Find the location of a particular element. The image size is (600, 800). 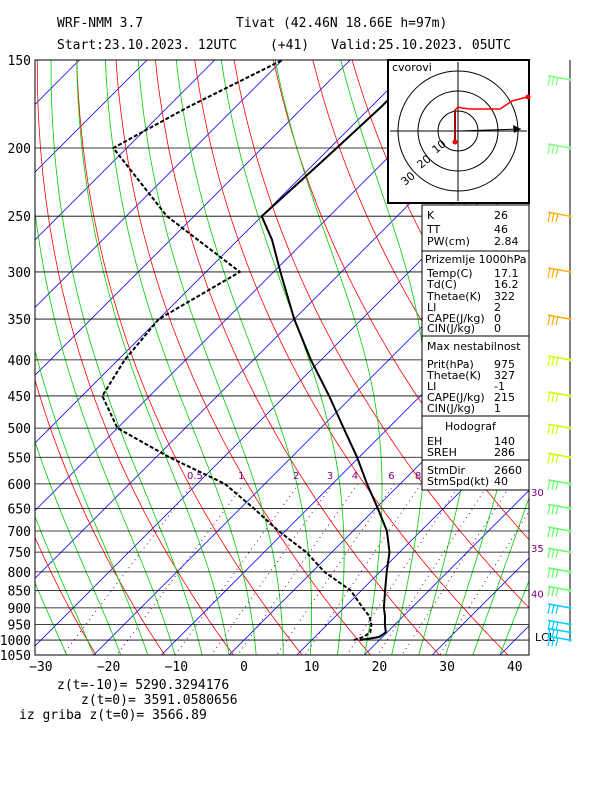

mixing-ratio-label: 3 is located at coordinates (330, 476).